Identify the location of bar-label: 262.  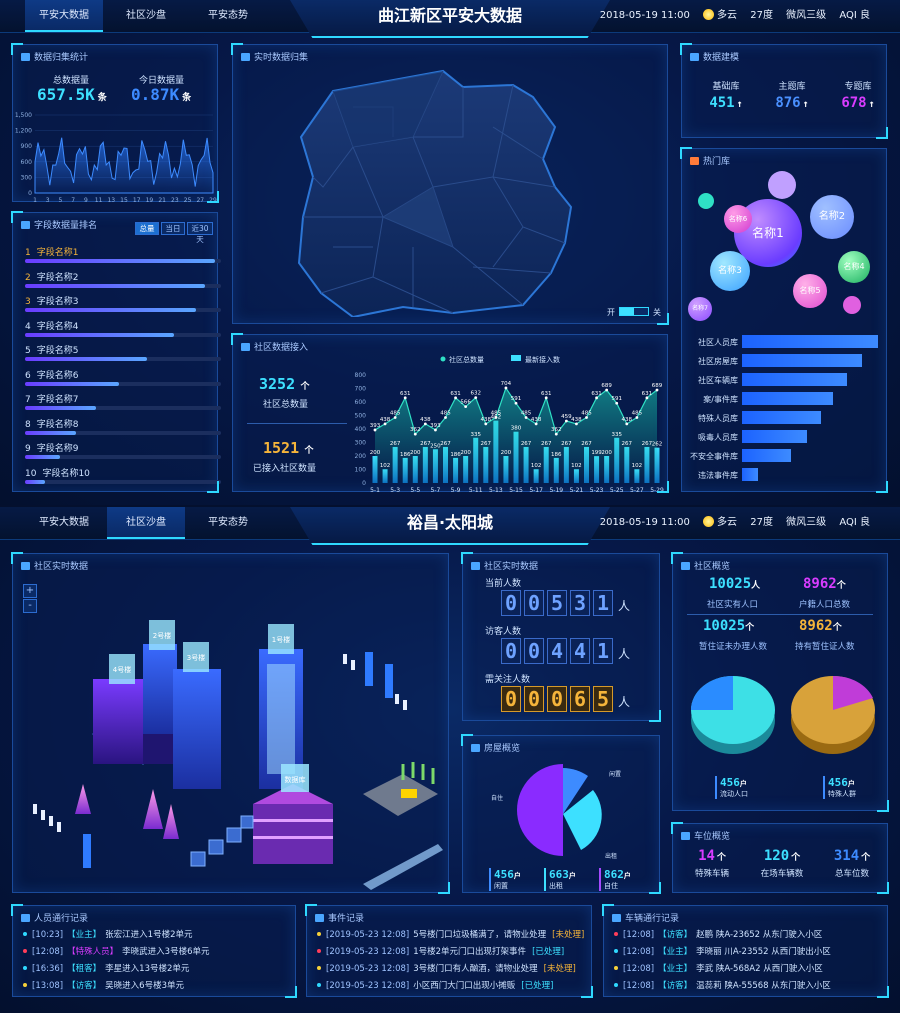
(657, 445).